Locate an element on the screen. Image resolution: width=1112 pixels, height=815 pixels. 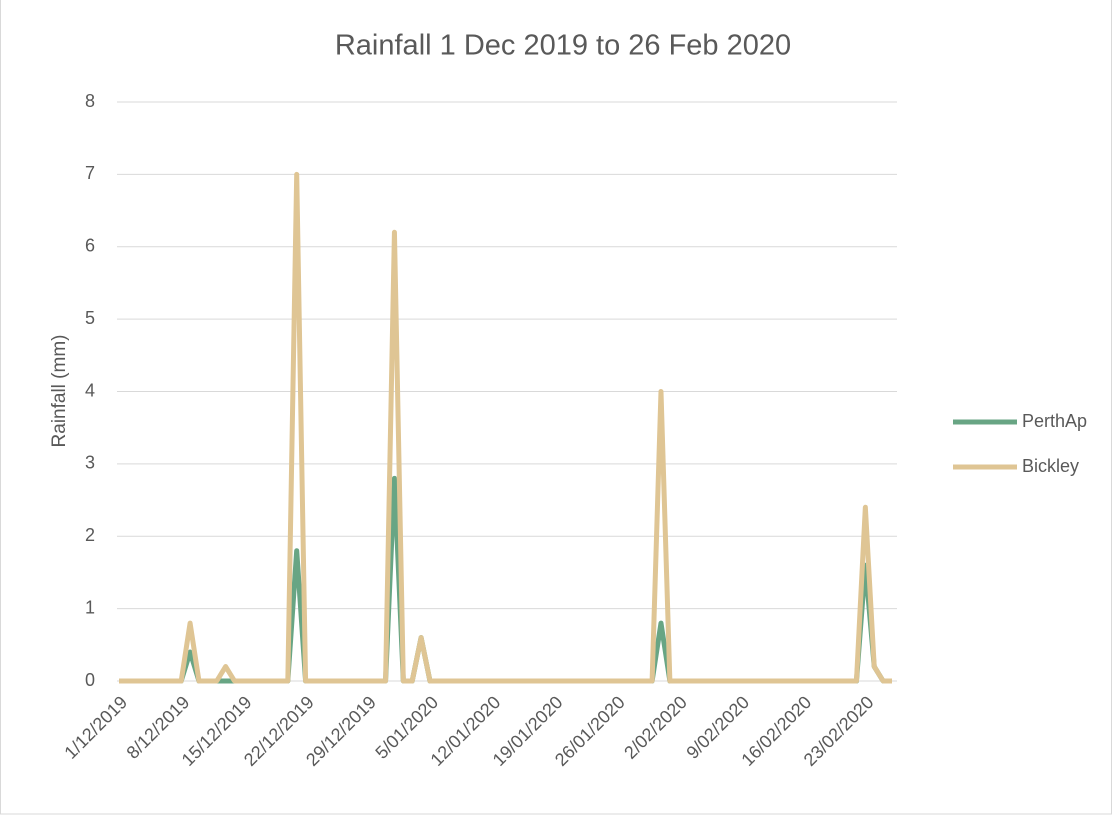
y-tick-label: 2 is located at coordinates (90, 535).